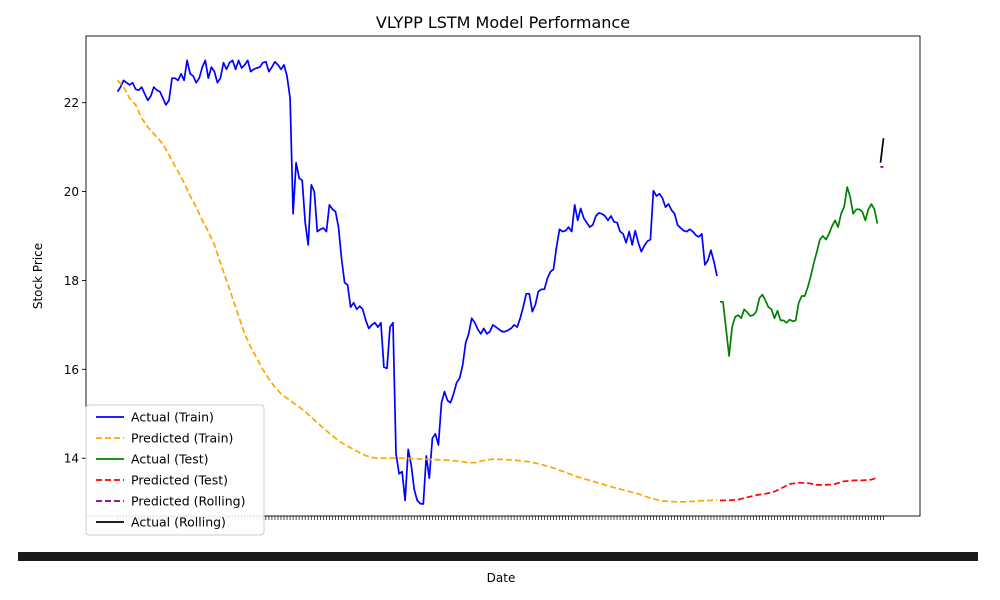 The height and width of the screenshot is (600, 1000). I want to click on legend-label-actual-test: Actual (Test), so click(170, 459).